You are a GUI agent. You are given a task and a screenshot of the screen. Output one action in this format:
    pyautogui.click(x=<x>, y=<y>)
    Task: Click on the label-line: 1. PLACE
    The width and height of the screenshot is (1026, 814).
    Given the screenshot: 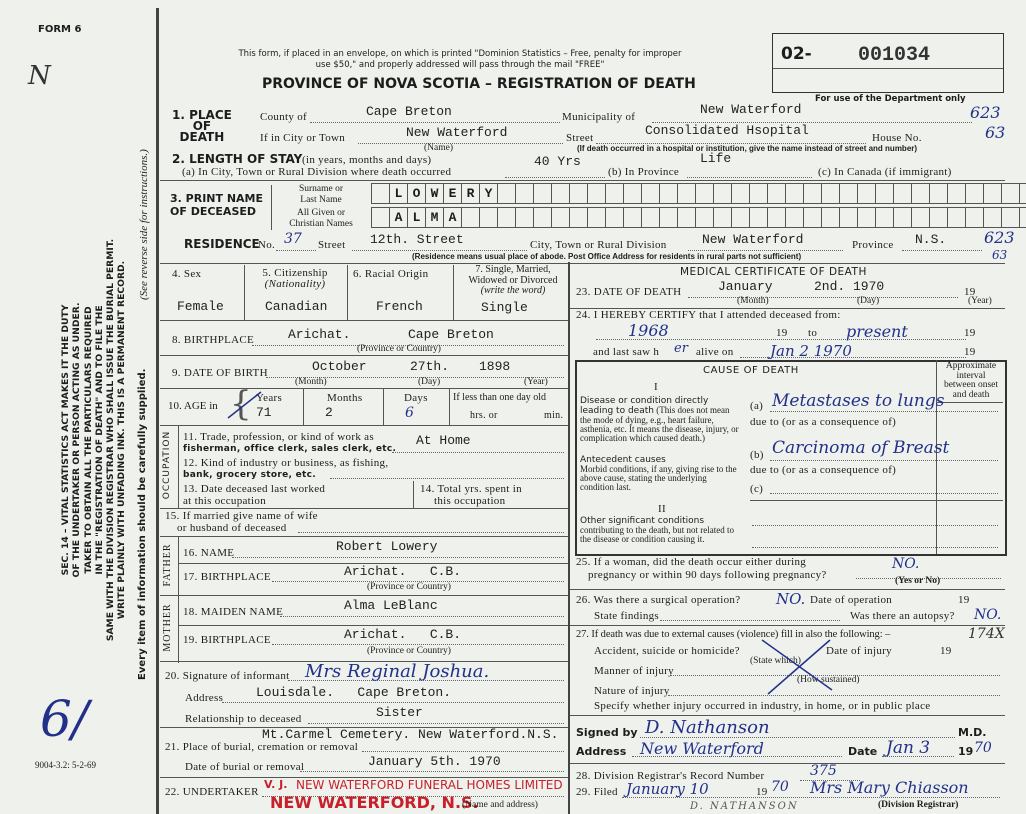 What is the action you would take?
    pyautogui.click(x=202, y=115)
    